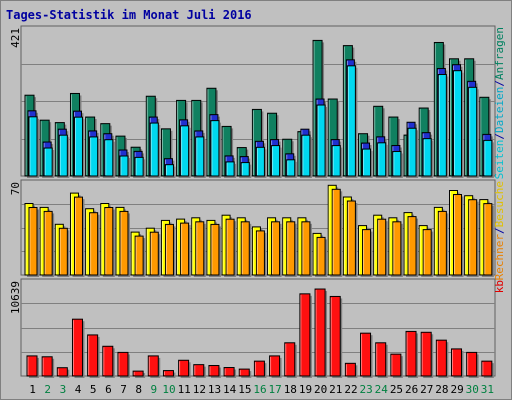 This screenshot has width=512, height=400. What do you see at coordinates (396, 389) in the screenshot?
I see `x-tick-label: 25` at bounding box center [396, 389].